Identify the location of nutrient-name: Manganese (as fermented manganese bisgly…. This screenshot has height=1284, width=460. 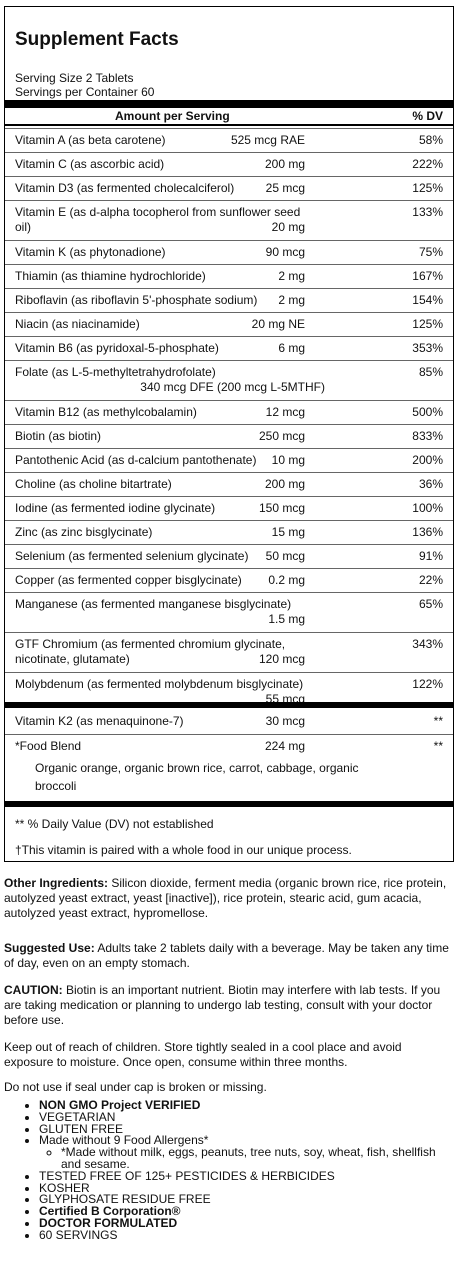
(153, 604).